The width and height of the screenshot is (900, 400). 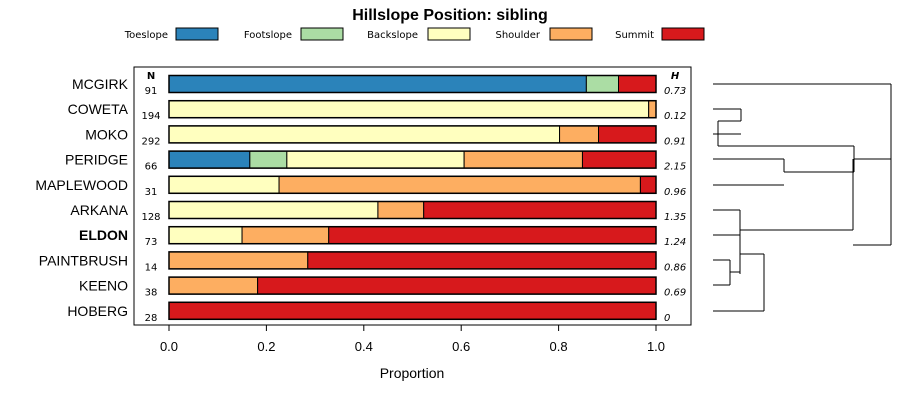 I want to click on row-label: MOKO, so click(x=106, y=134).